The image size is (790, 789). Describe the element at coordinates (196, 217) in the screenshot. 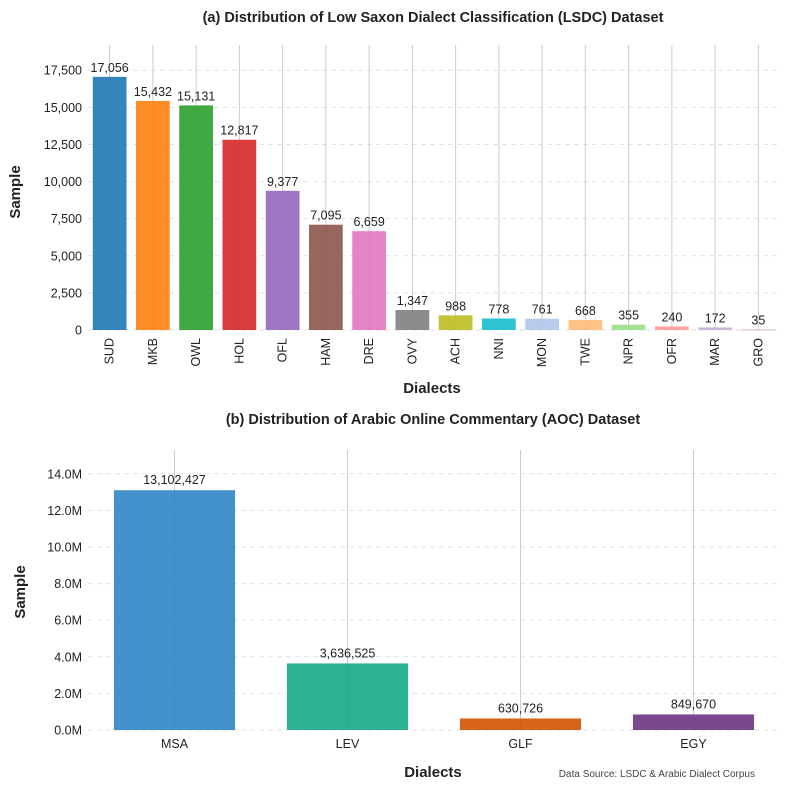

I see `lsdc-bar-owl` at that location.